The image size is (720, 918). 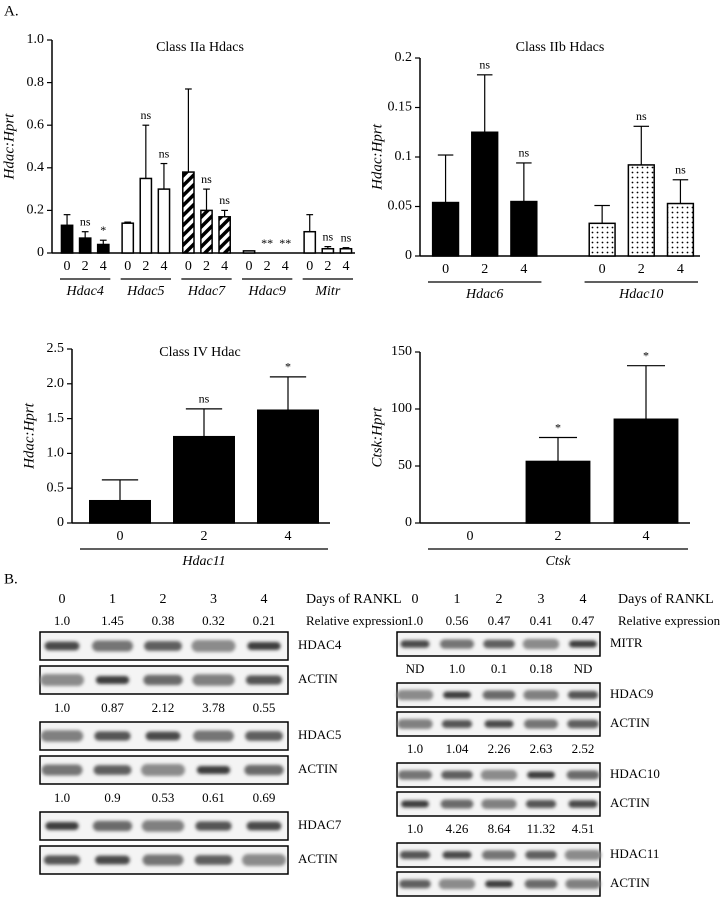 I want to click on relative-expression: 2.52, so click(x=583, y=748).